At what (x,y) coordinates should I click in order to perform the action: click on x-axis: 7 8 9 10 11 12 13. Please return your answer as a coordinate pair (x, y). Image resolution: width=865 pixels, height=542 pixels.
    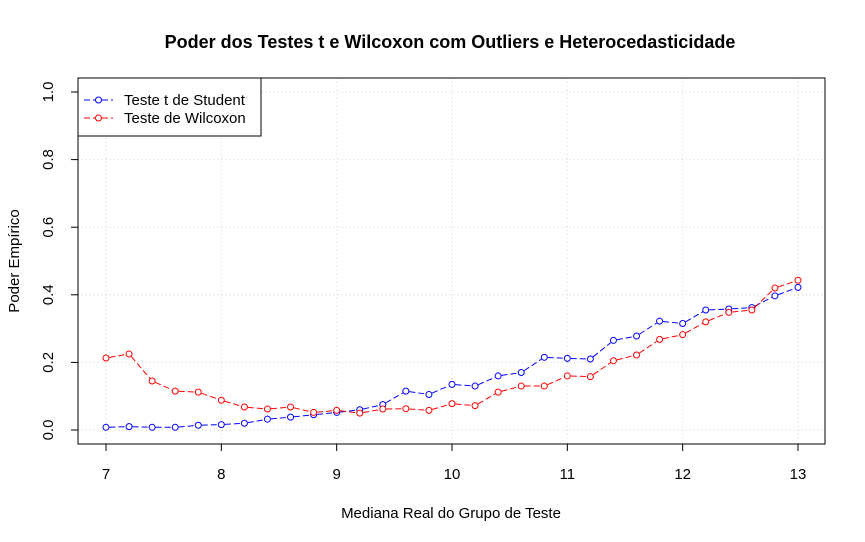
    Looking at the image, I should click on (454, 463).